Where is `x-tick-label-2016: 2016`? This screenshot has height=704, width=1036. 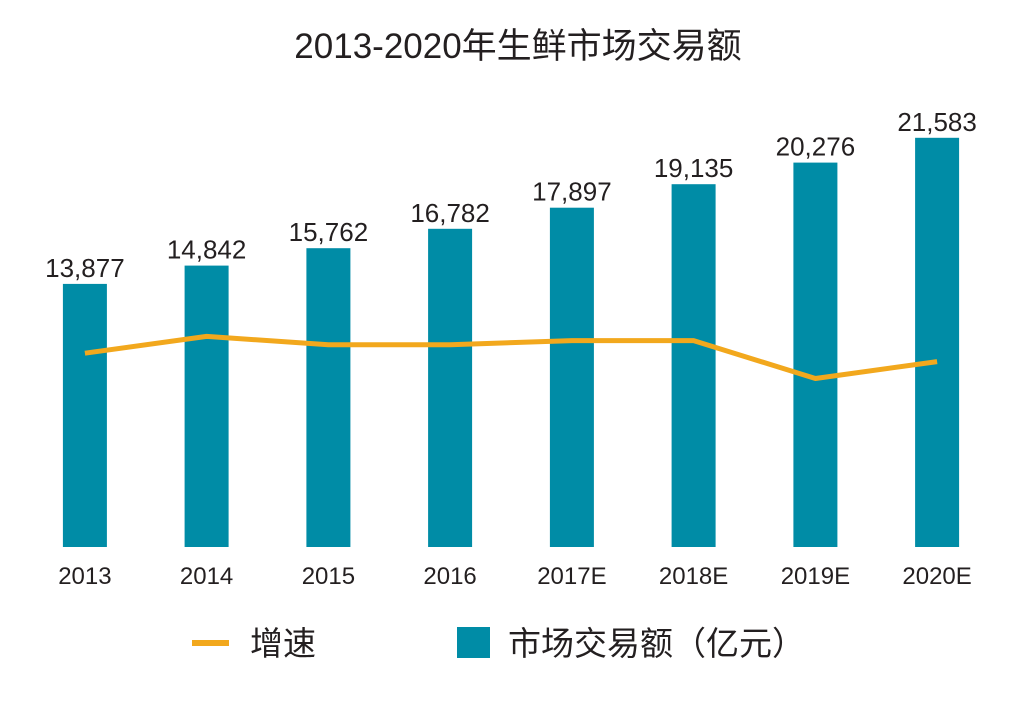
x-tick-label-2016: 2016 is located at coordinates (449, 576).